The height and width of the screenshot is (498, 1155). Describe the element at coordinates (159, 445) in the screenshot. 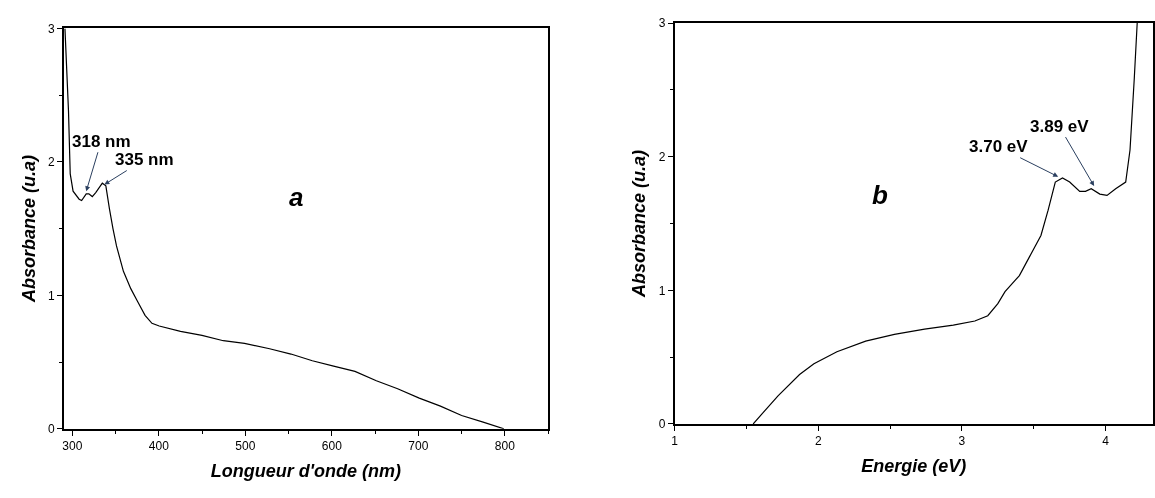

I see `x-tick-label: 400` at that location.